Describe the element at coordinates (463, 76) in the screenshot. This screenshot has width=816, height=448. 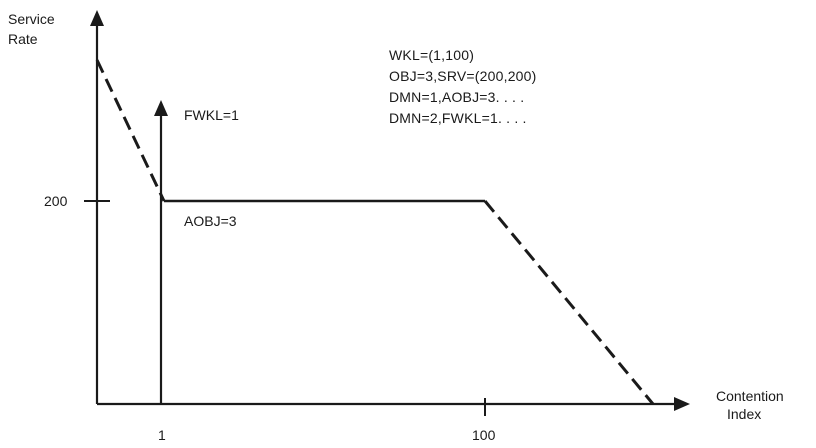
I see `note-line-2: OBJ=3,SRV=(200,200)` at that location.